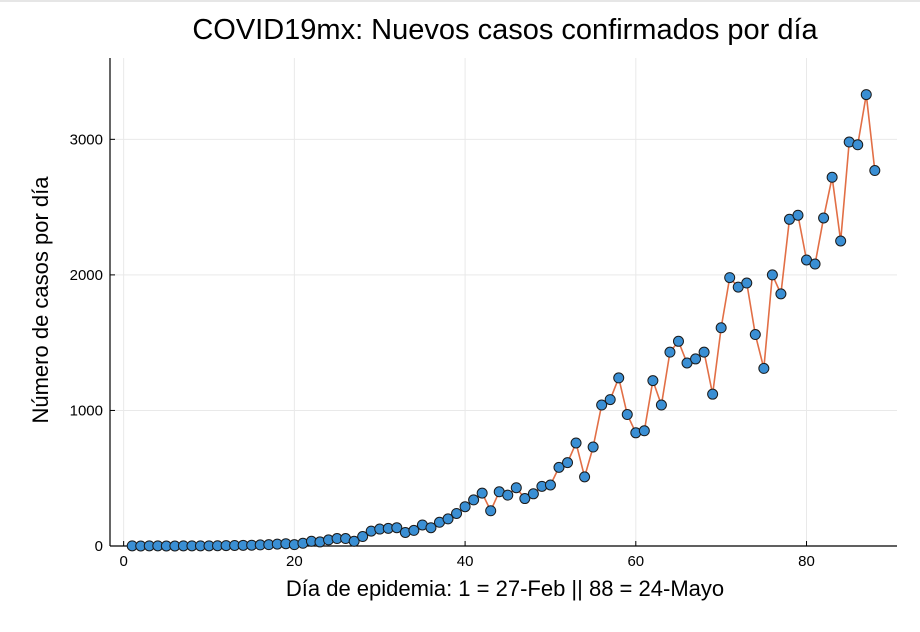 Image resolution: width=920 pixels, height=632 pixels. I want to click on y-tick-label: 2000, so click(86, 275).